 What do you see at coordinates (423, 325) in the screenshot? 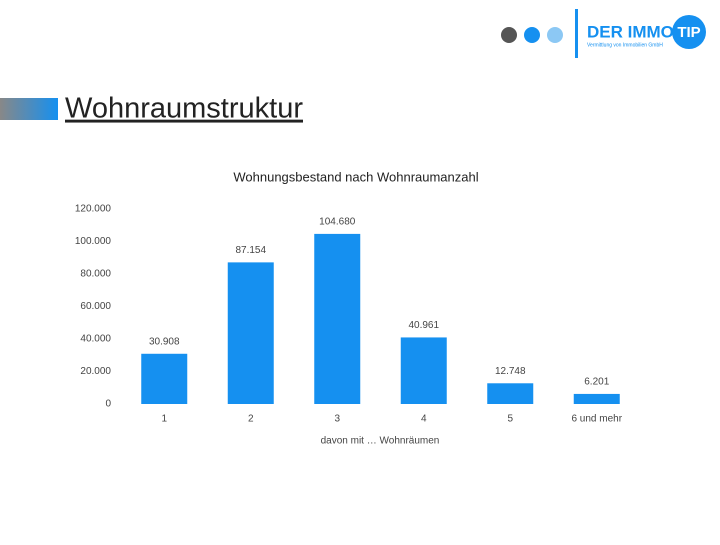
I see `value-label: 40.961` at bounding box center [423, 325].